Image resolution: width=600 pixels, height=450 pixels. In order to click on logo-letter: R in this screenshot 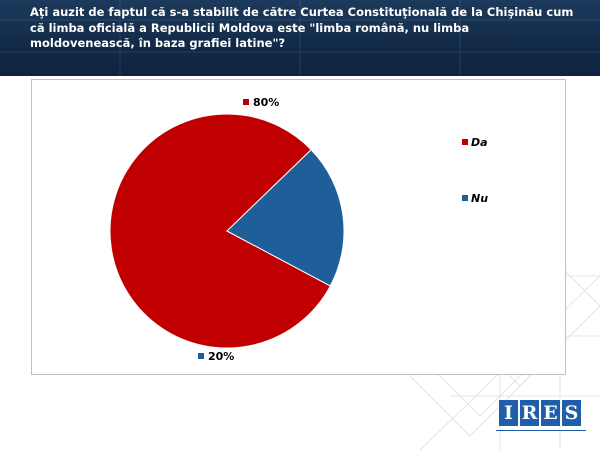, I will do `click(529, 413)`.